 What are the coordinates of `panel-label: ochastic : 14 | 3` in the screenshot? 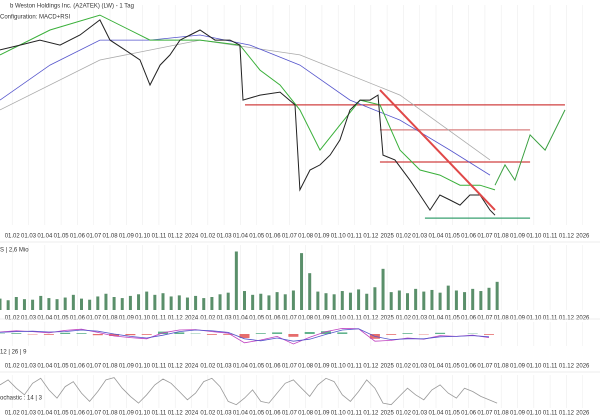 It's located at (21, 399).